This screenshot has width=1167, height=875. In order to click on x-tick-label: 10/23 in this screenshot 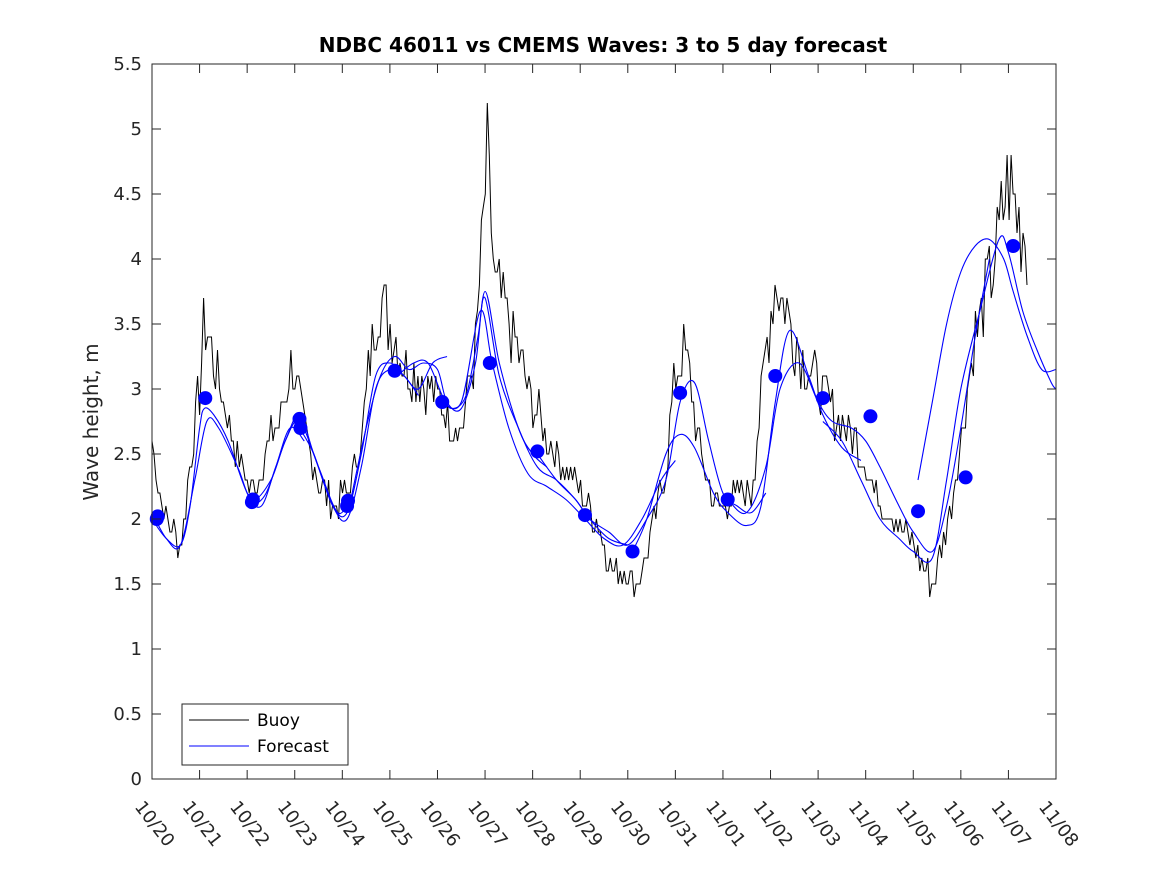, I will do `click(297, 824)`.